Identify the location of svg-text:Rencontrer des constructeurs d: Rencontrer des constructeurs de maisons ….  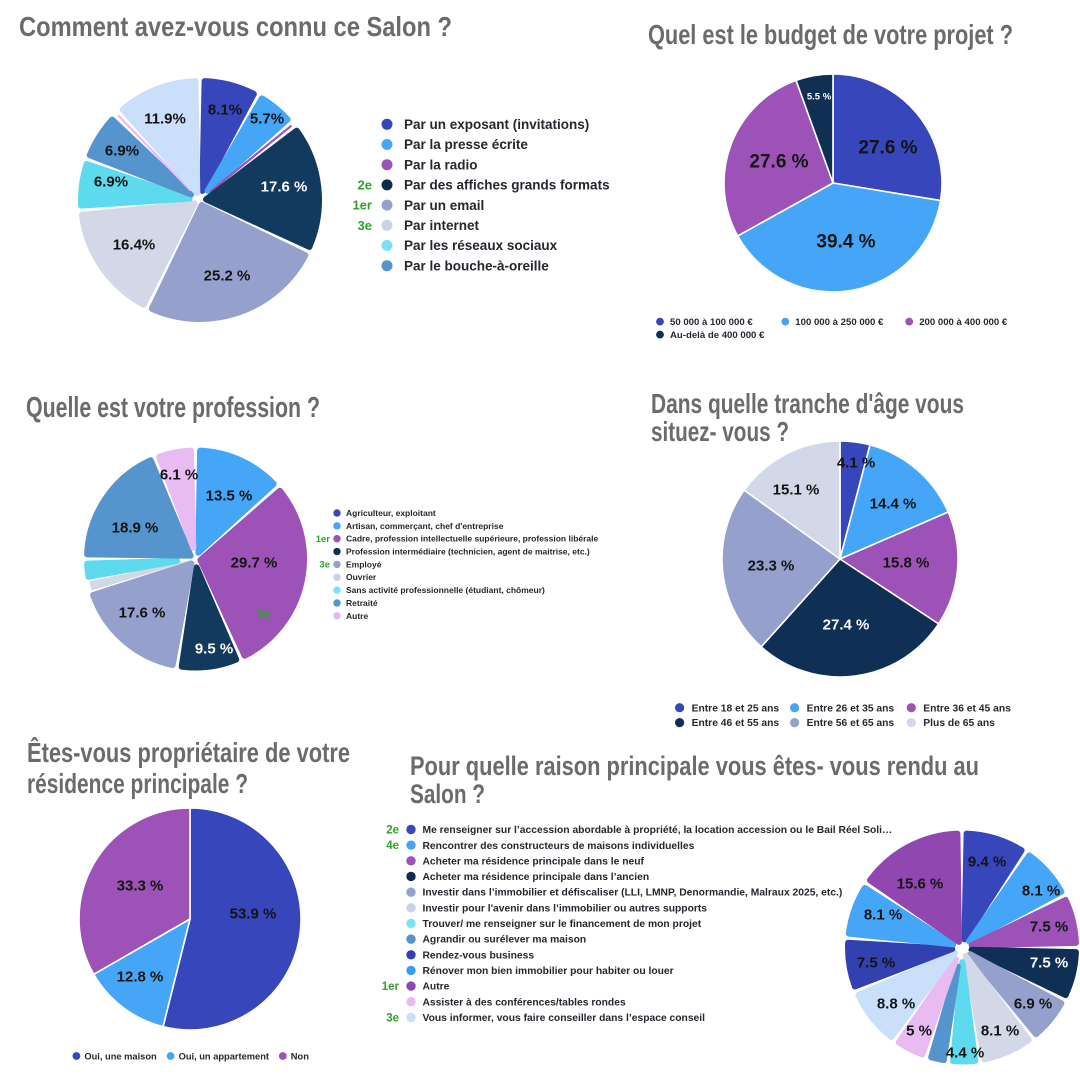
(559, 846).